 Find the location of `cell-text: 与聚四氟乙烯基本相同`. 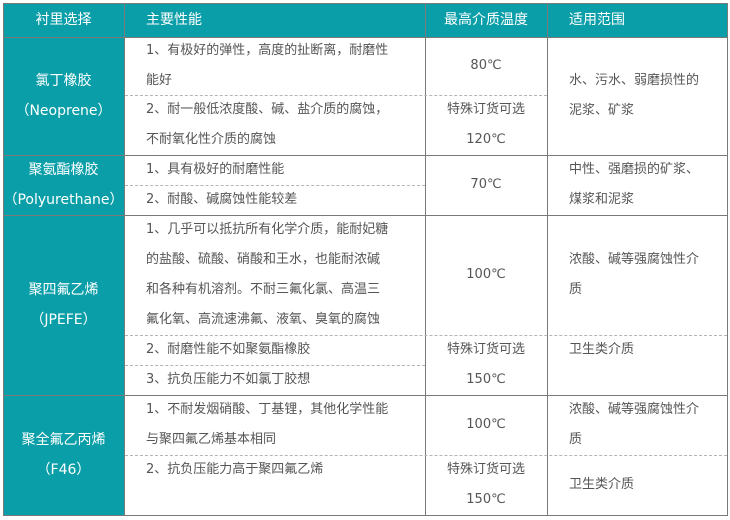

cell-text: 与聚四氟乙烯基本相同 is located at coordinates (211, 439).